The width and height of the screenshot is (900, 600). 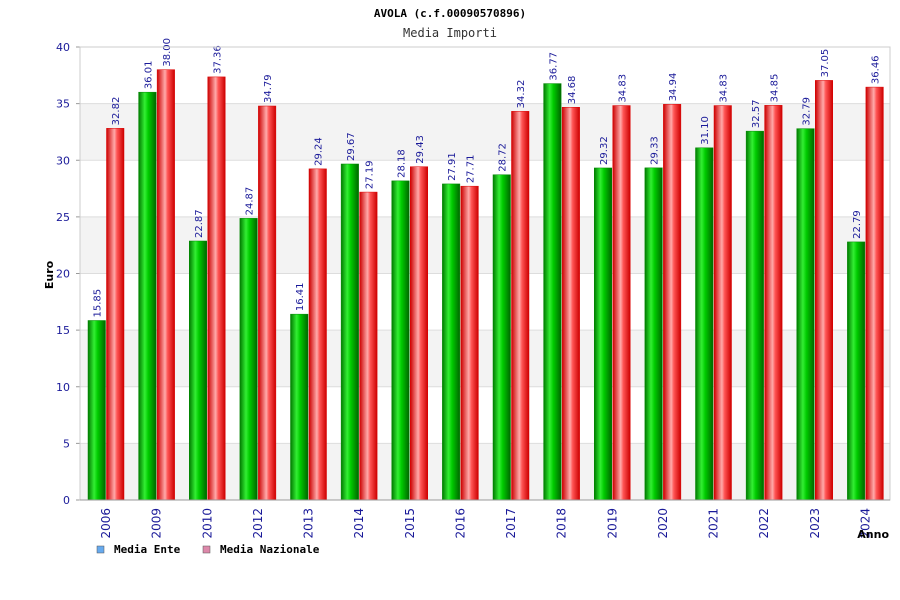 I want to click on y-tick-label: 10, so click(x=63, y=387).